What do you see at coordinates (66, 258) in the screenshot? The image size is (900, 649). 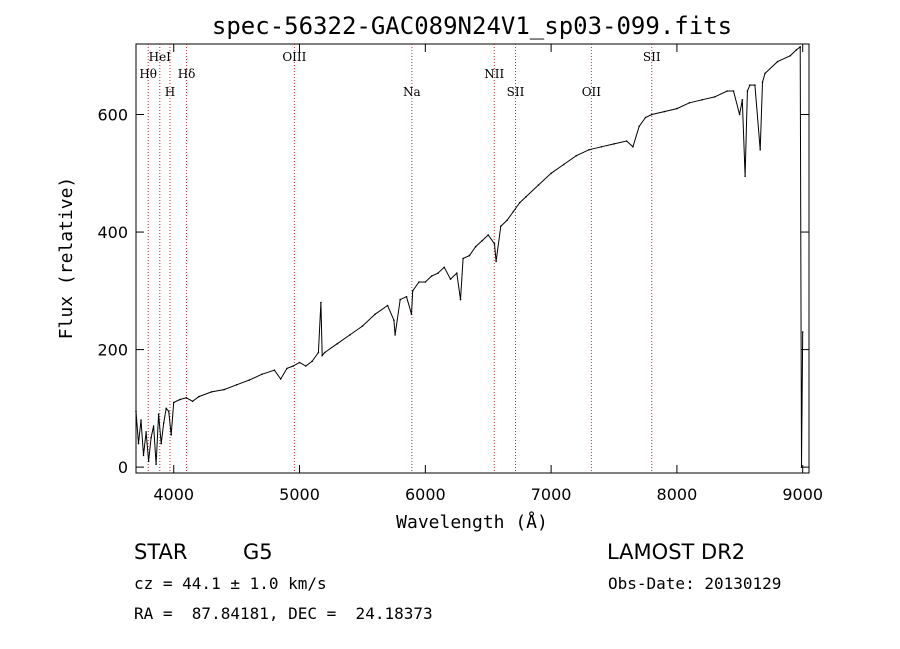 I see `y-axis-label: Flux (relative)` at bounding box center [66, 258].